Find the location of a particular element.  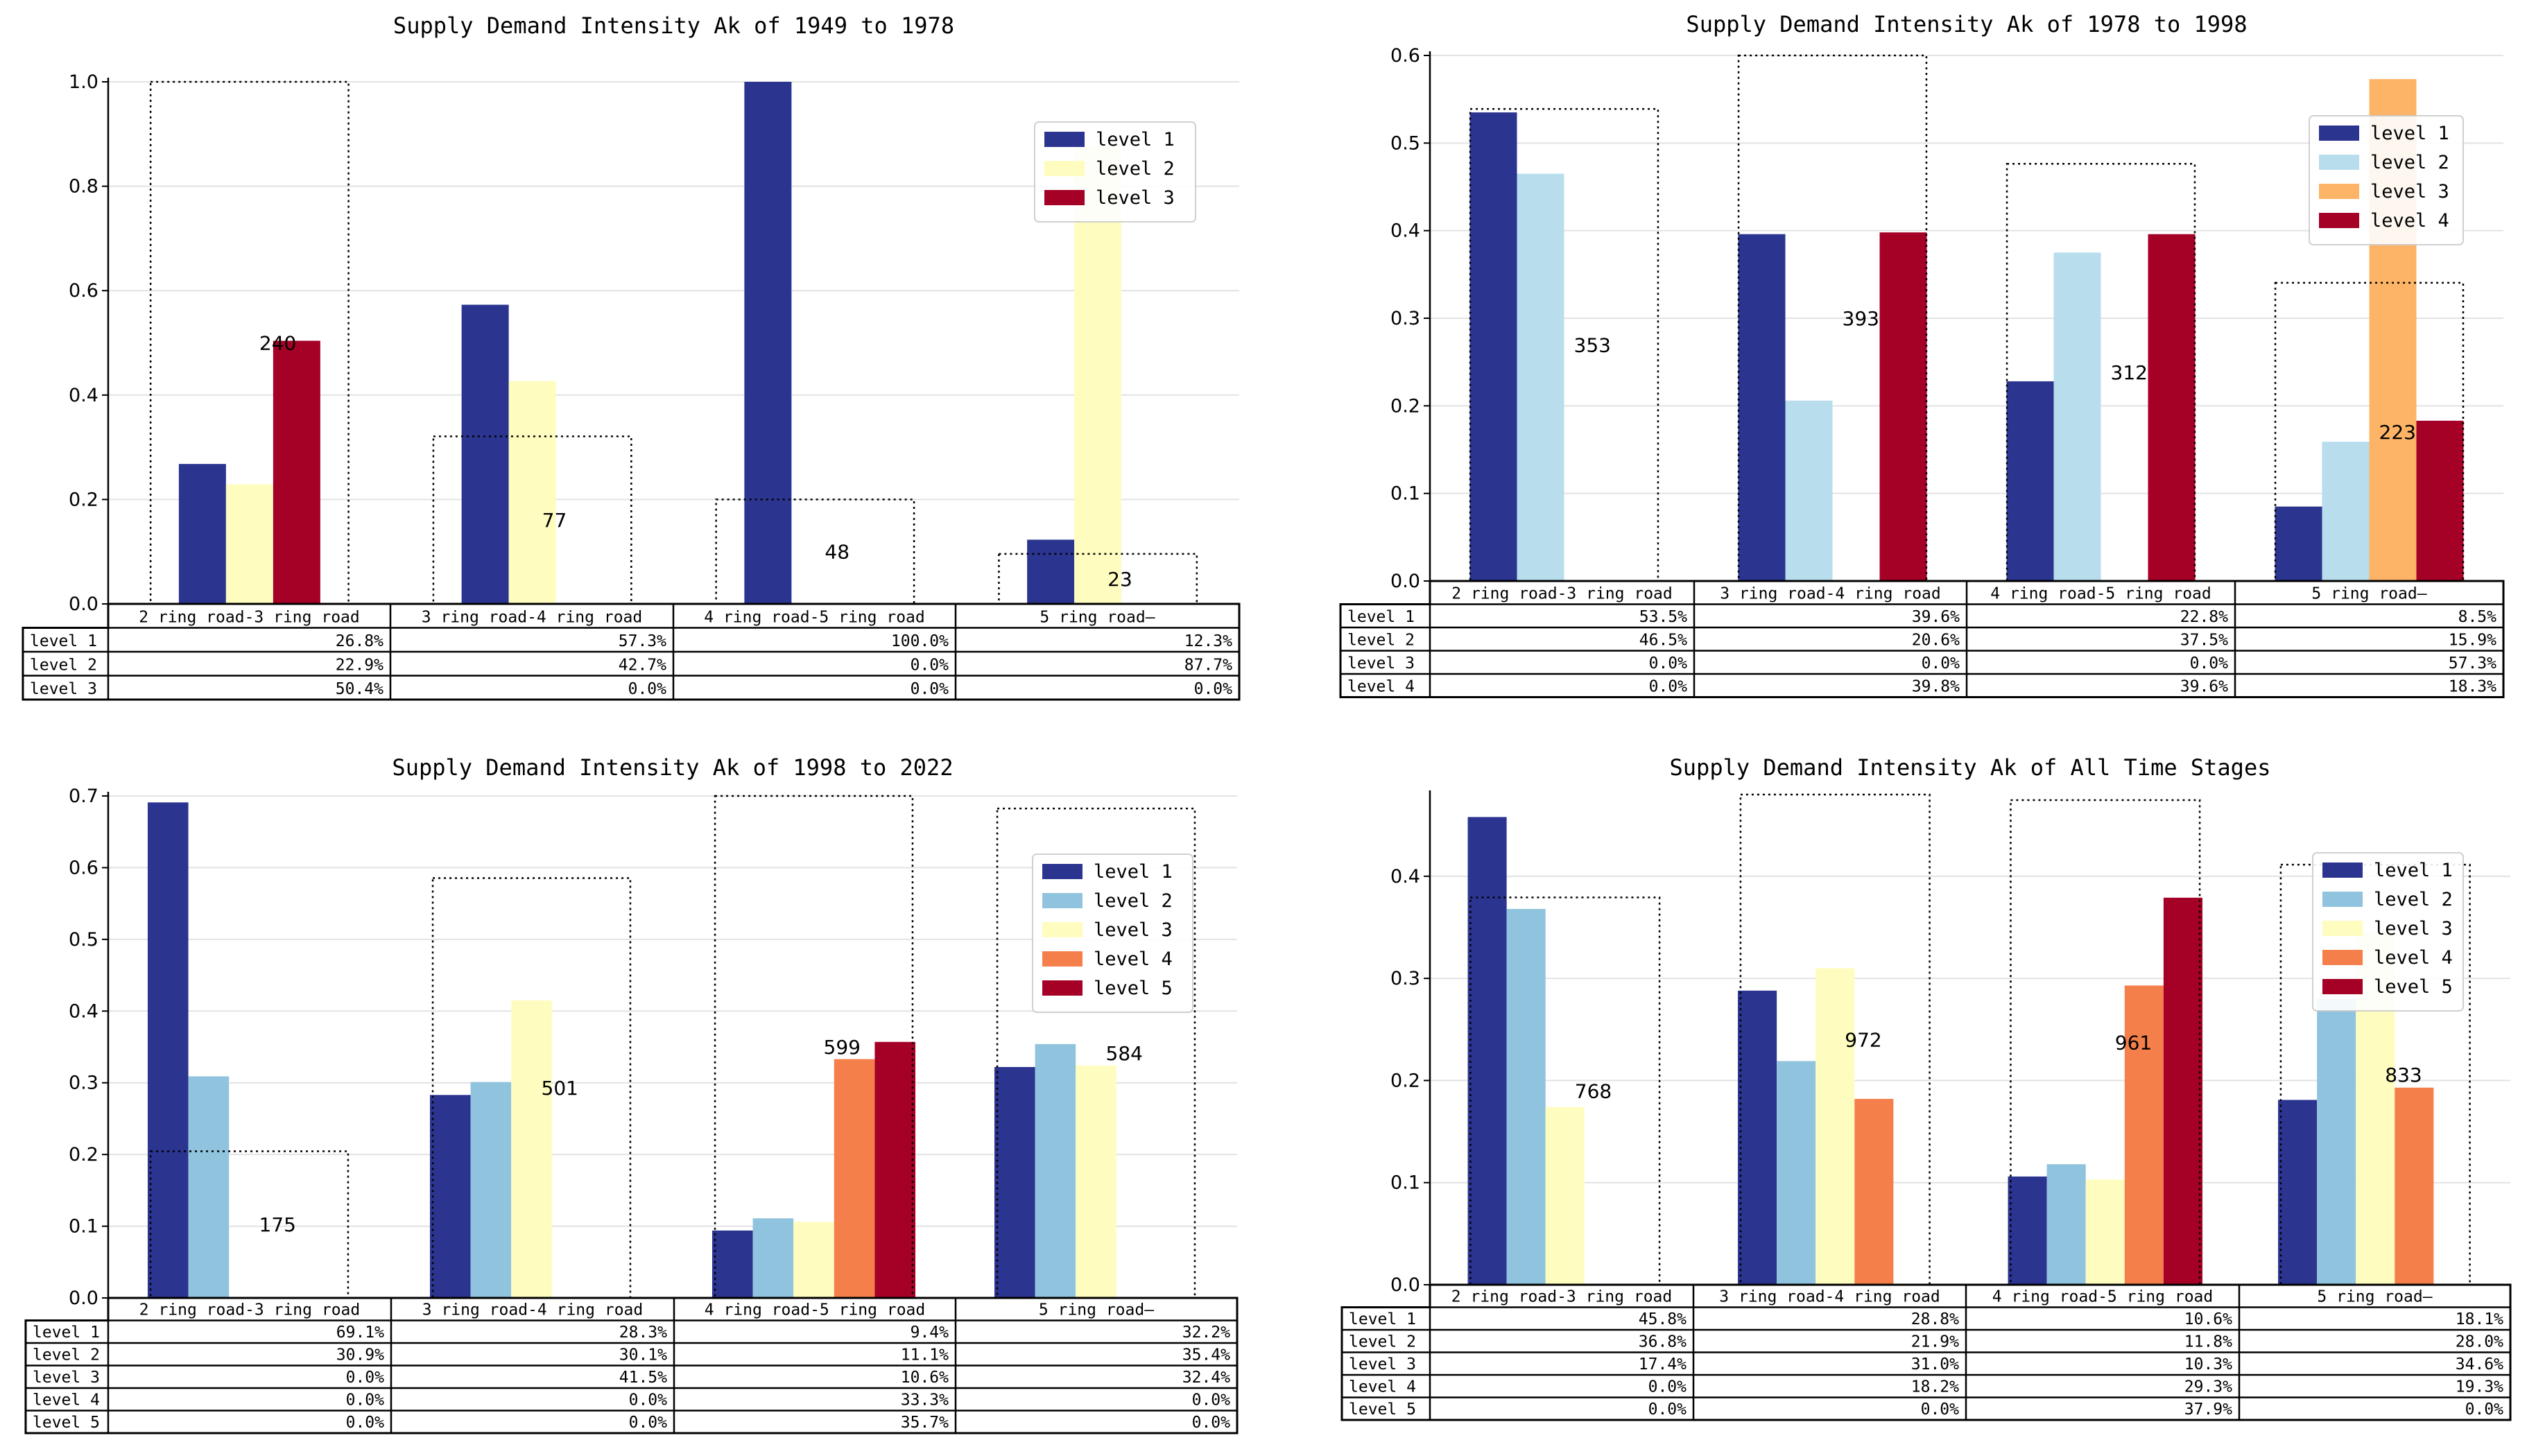

table-cell: 31.0% is located at coordinates (1935, 1364).